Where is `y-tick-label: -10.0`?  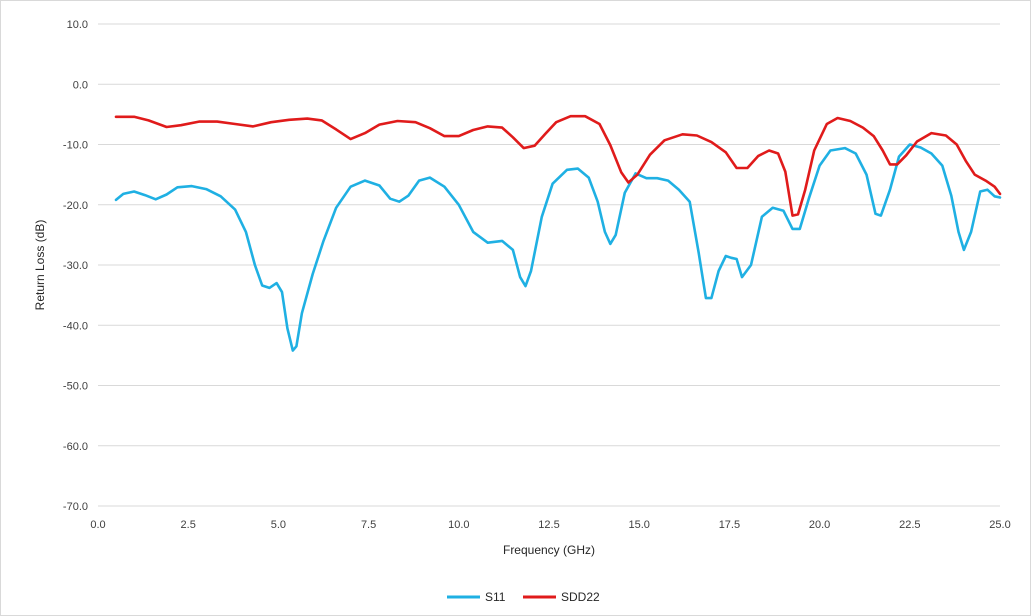
y-tick-label: -10.0 is located at coordinates (75, 146).